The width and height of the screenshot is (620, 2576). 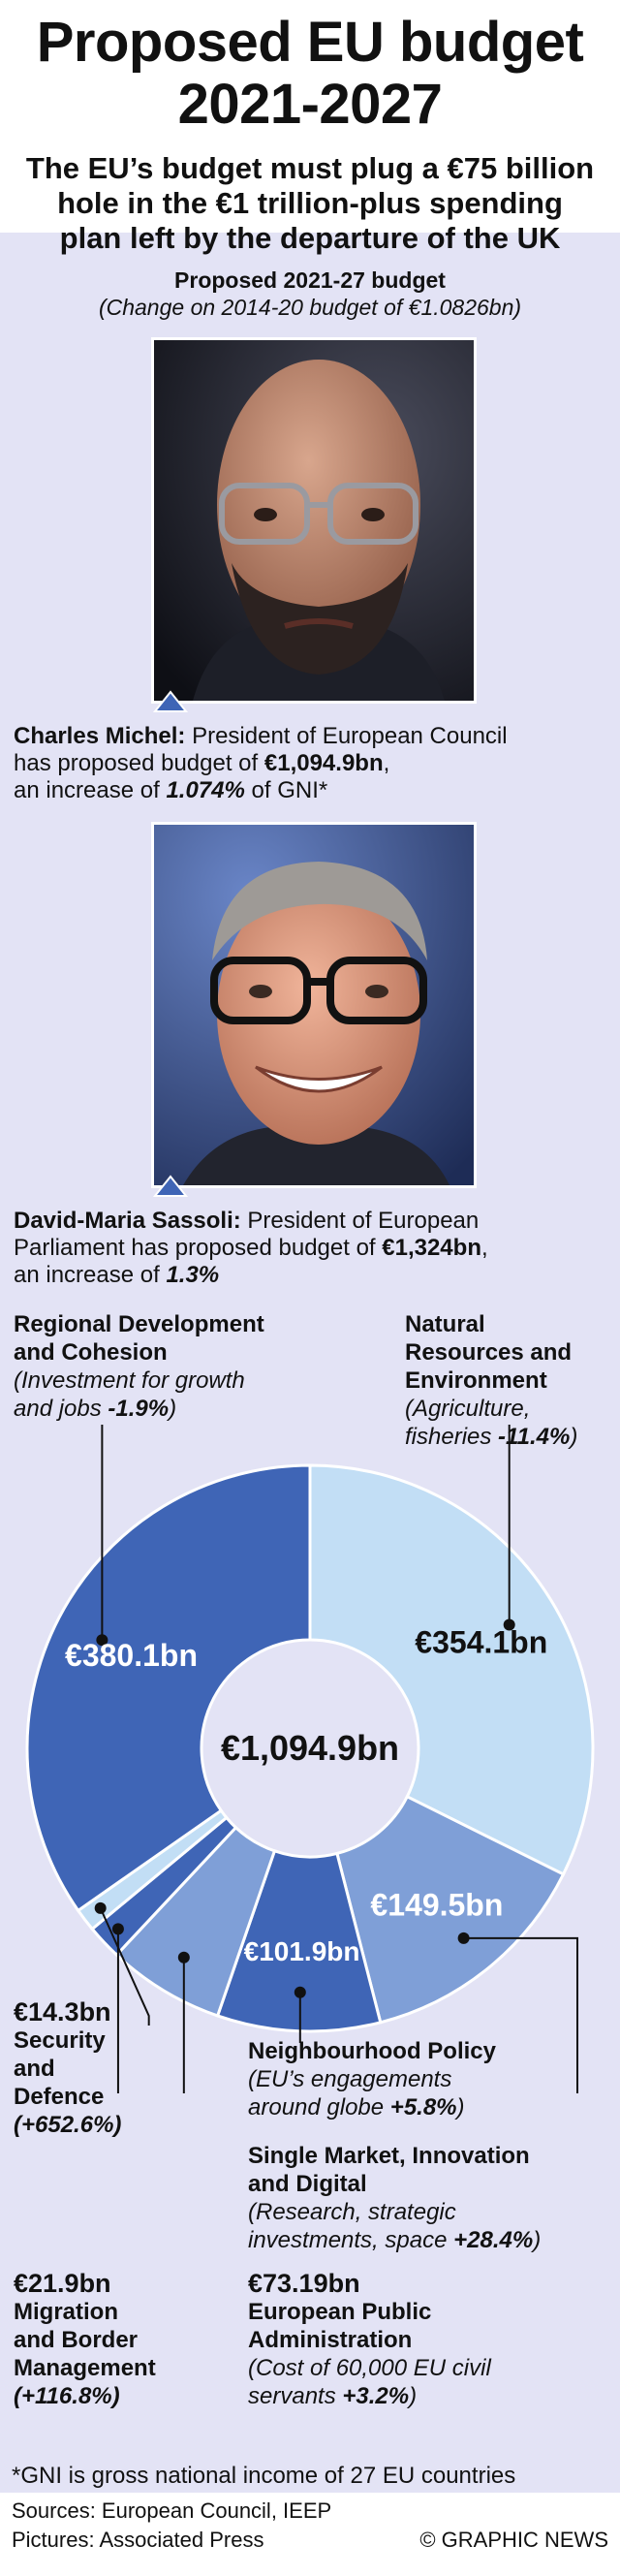 I want to click on slice-single-market-innovation-and-digital, so click(x=450, y=1909).